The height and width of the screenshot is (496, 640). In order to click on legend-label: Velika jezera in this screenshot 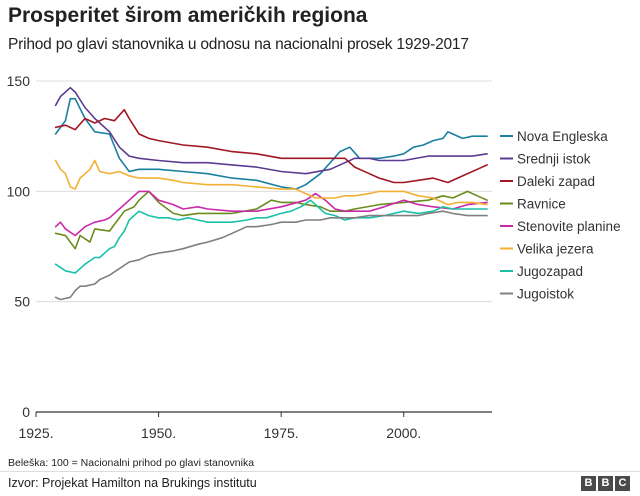, I will do `click(555, 249)`.